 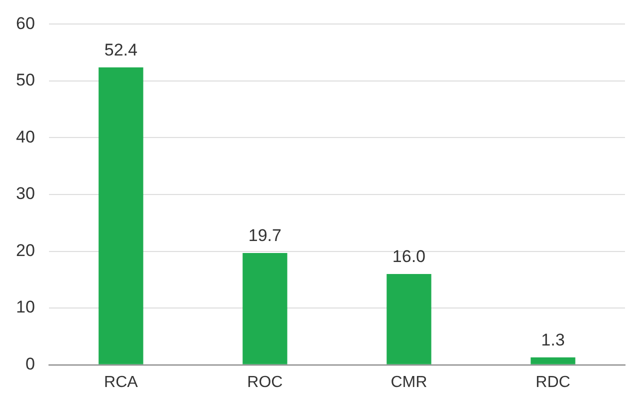 What do you see at coordinates (409, 256) in the screenshot?
I see `data-label: 16.0` at bounding box center [409, 256].